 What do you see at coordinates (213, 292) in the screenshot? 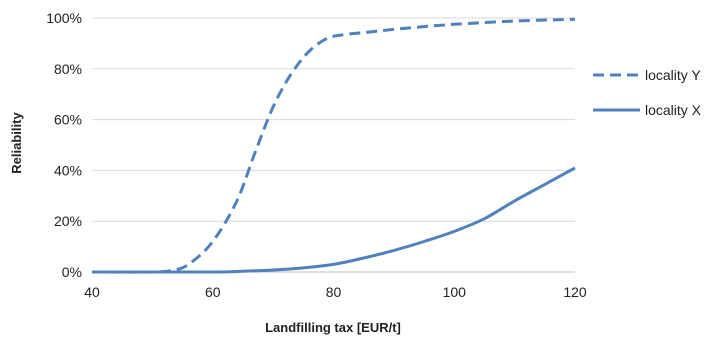
I see `x-tick-label: 60` at bounding box center [213, 292].